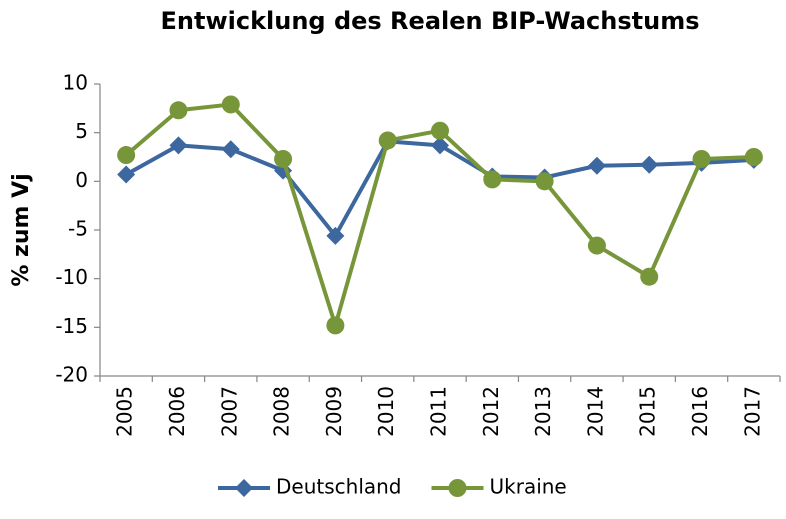 The image size is (786, 519). I want to click on x-tick-label: 2010, so click(386, 411).